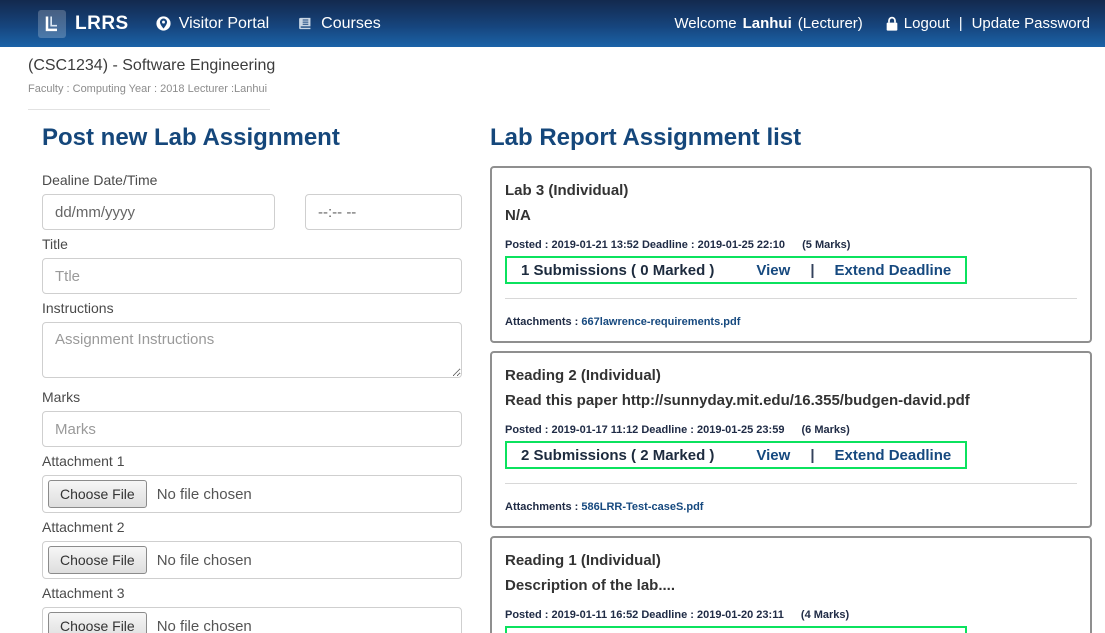  I want to click on deadline-label: Dealine Date/Time, so click(100, 180).